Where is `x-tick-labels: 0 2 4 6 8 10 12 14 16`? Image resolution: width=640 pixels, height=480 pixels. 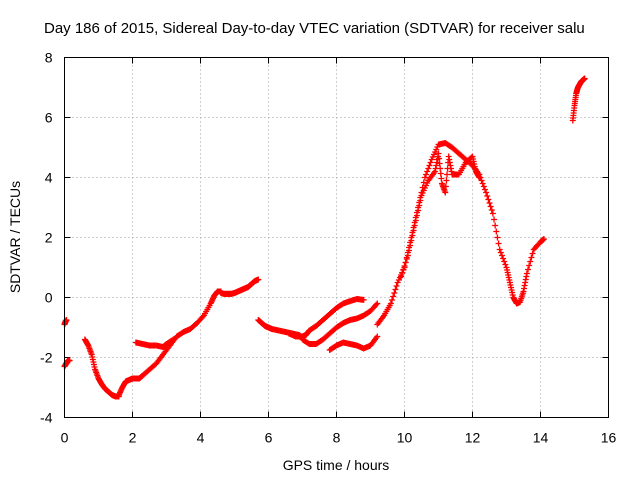
x-tick-labels: 0 2 4 6 8 10 12 14 16 is located at coordinates (339, 438).